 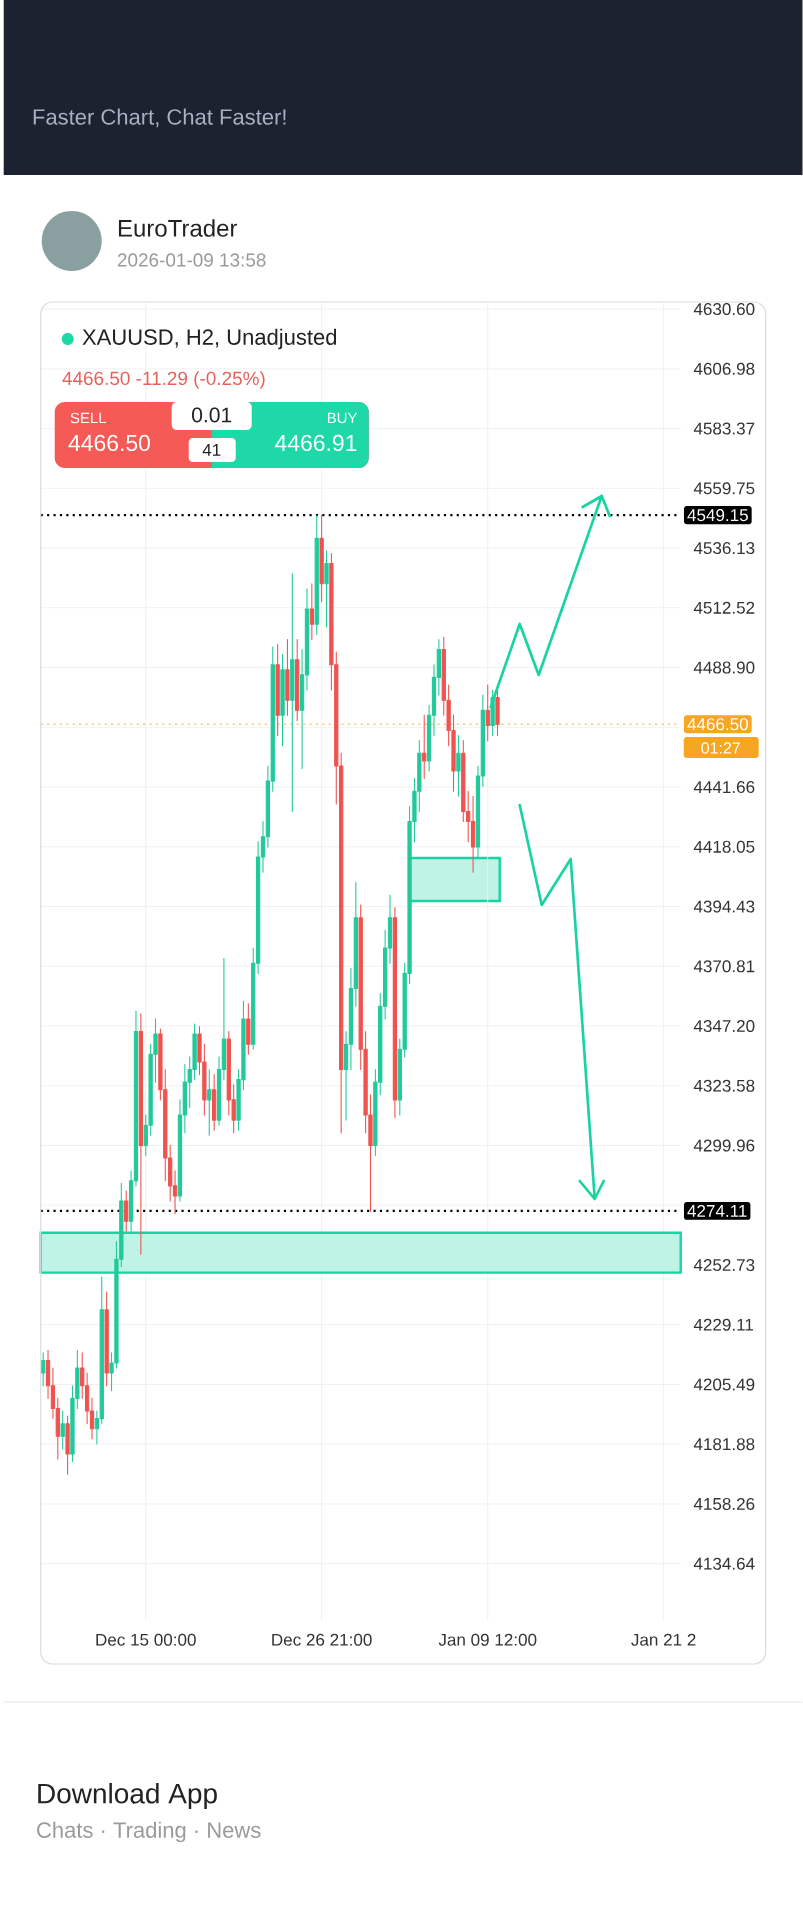 I want to click on ref-line-label: 4274.11, so click(x=717, y=1210).